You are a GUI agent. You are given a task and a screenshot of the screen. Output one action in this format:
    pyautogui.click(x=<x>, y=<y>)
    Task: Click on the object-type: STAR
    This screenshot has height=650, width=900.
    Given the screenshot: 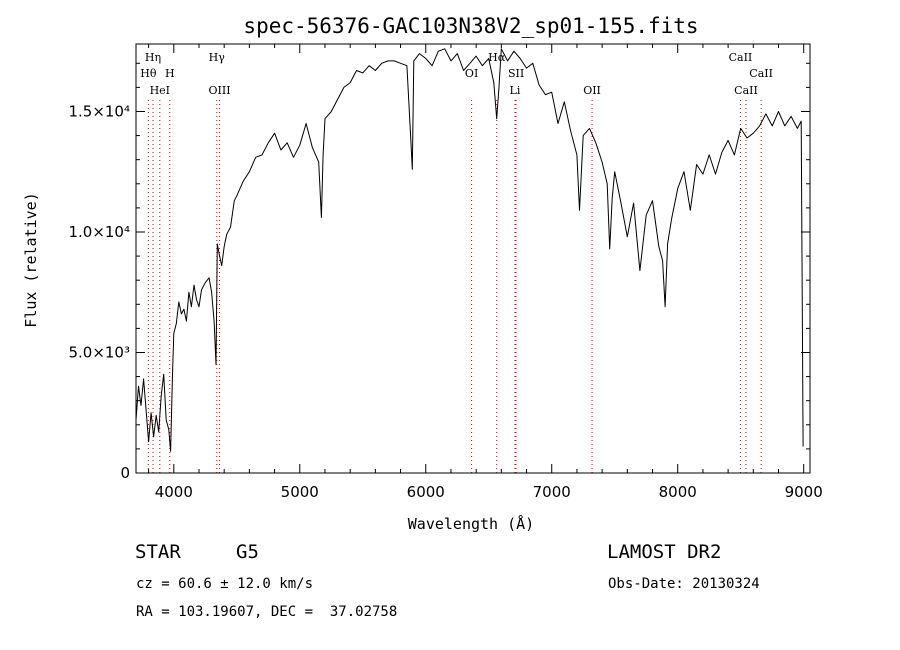 What is the action you would take?
    pyautogui.click(x=158, y=552)
    